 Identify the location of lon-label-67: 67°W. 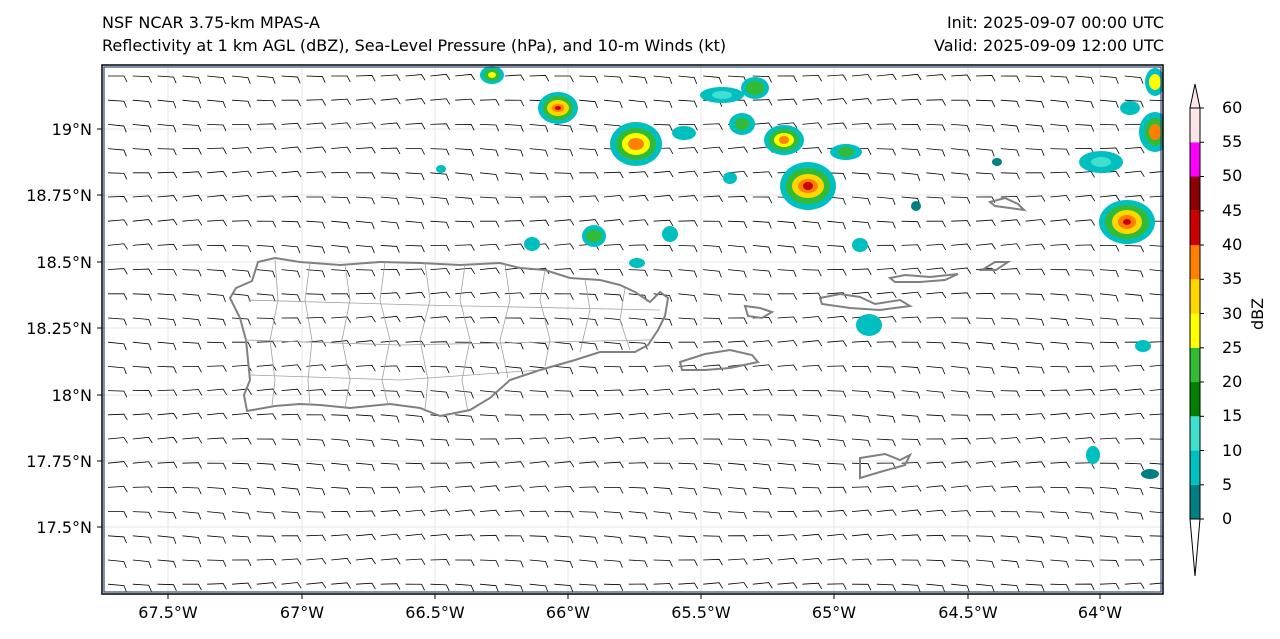
(302, 612).